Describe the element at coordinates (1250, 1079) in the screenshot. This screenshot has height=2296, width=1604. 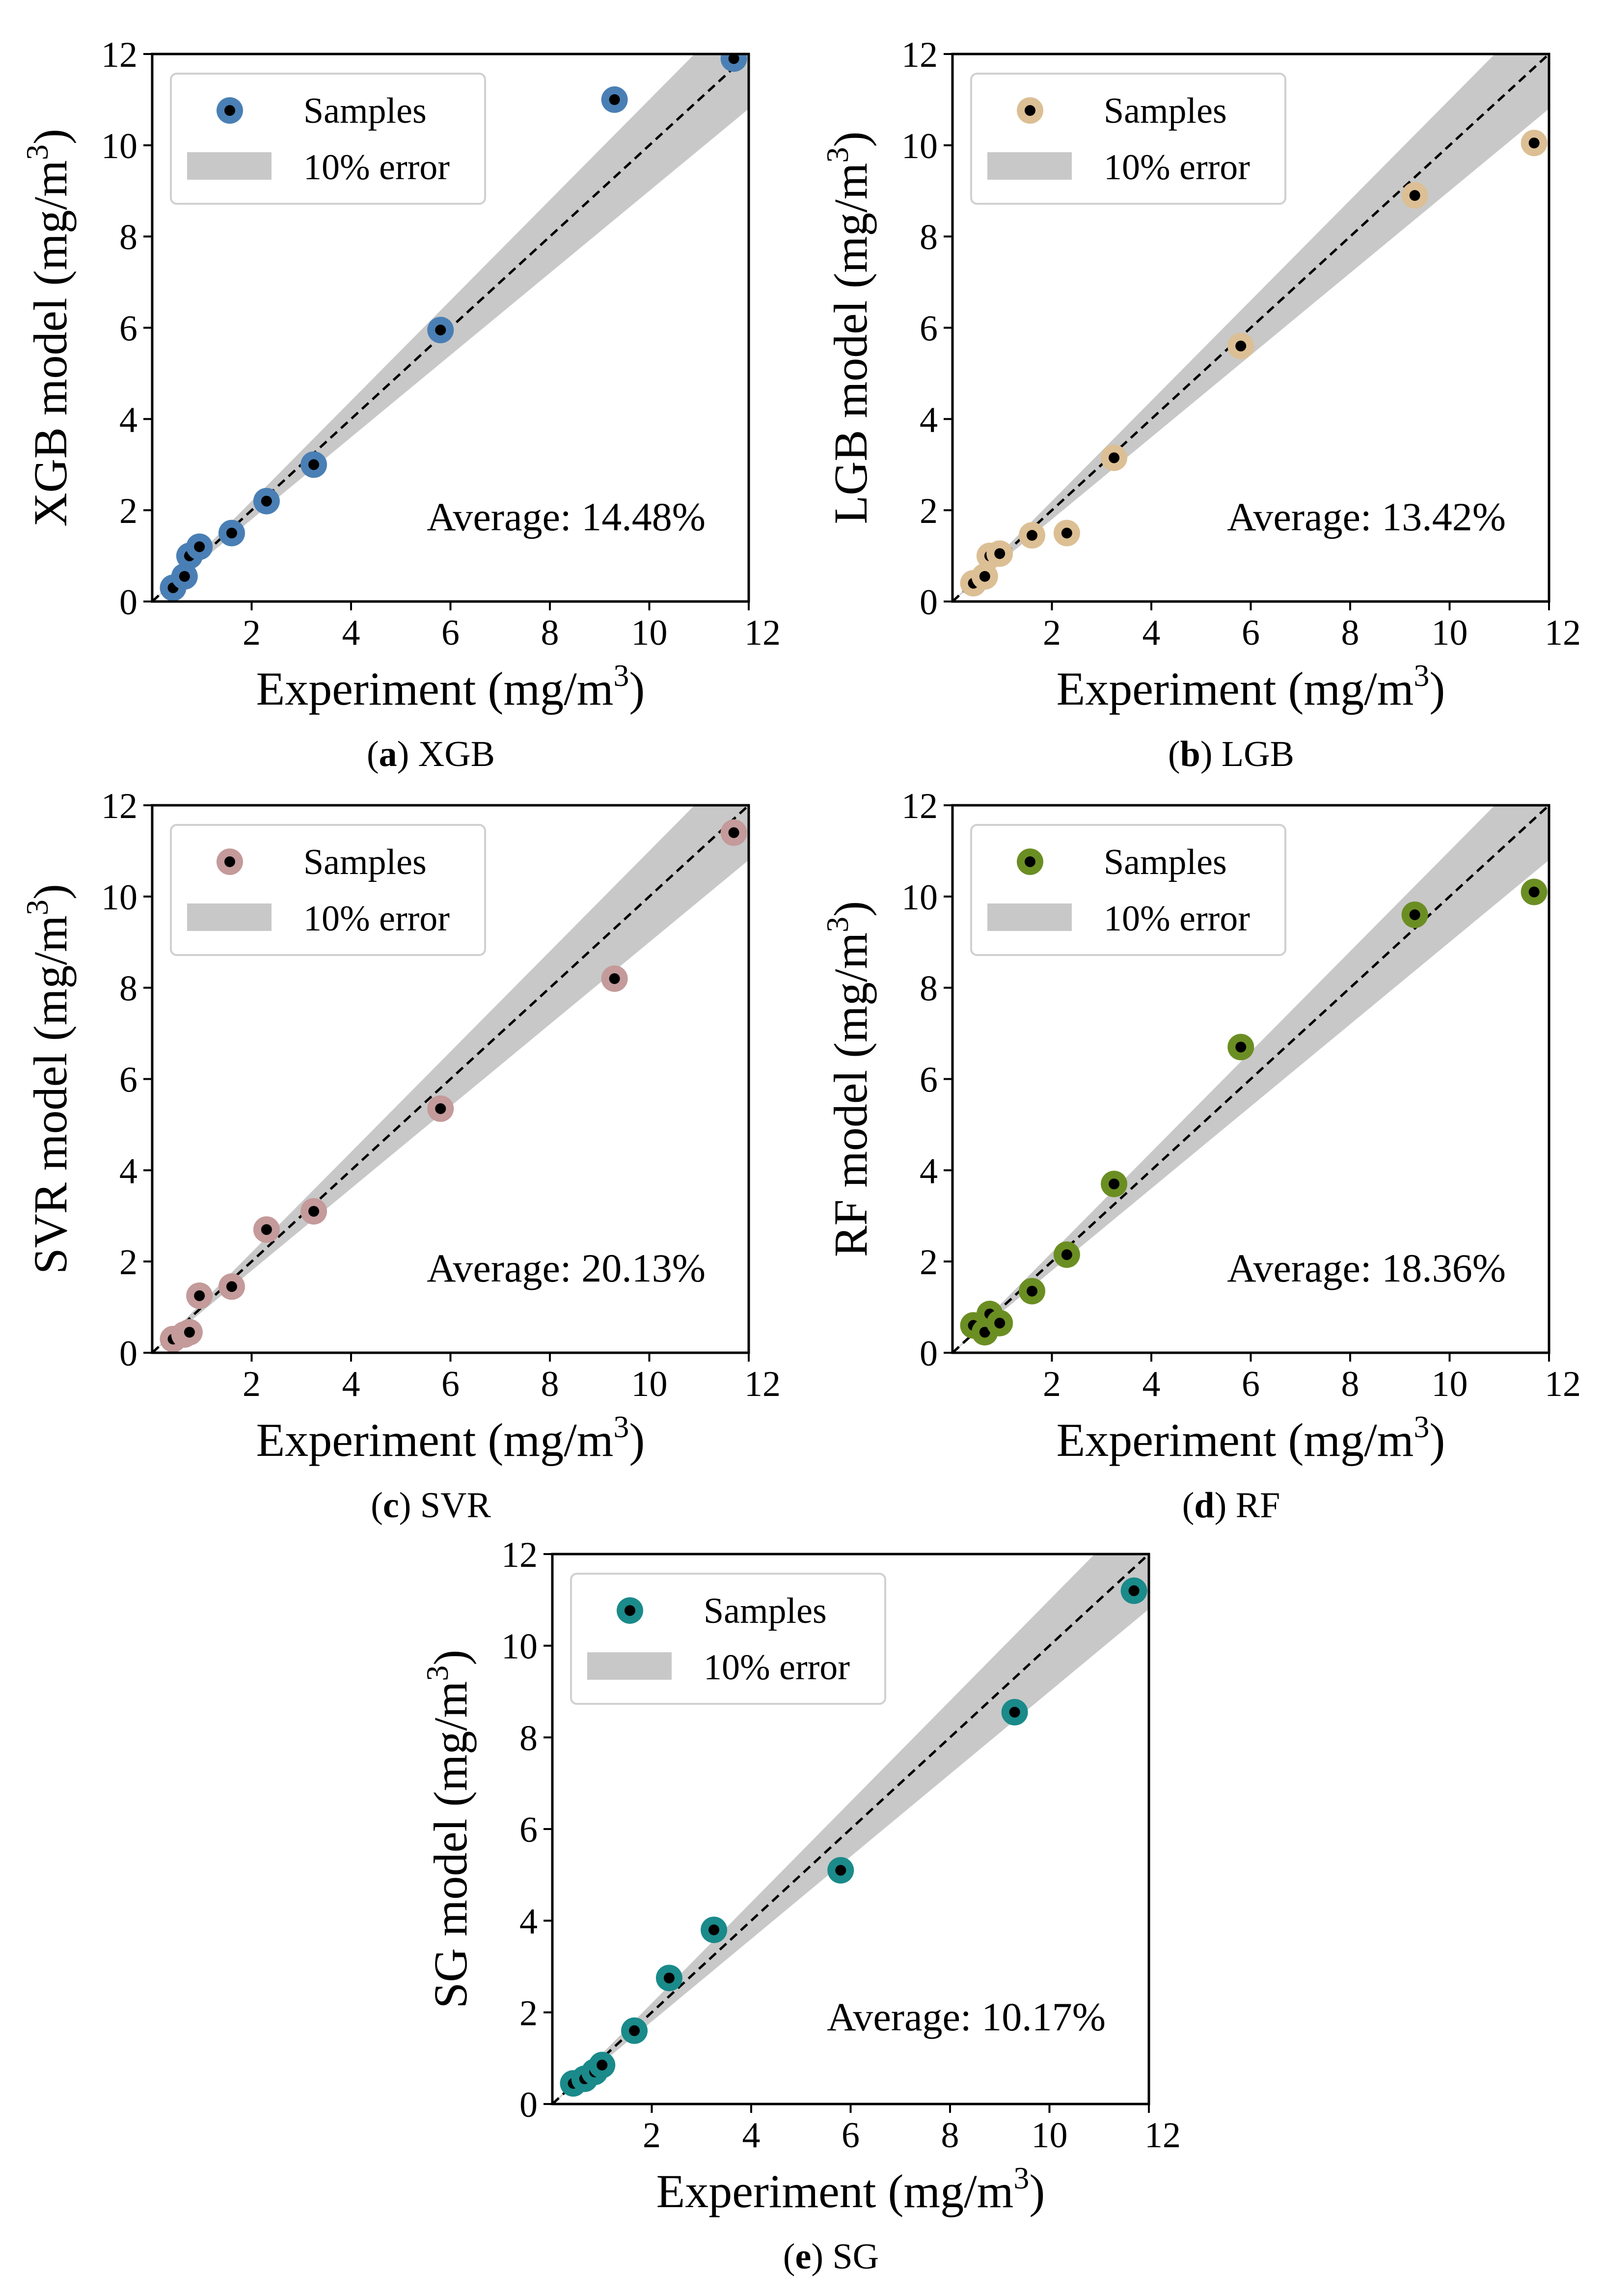
I see `reference-line` at that location.